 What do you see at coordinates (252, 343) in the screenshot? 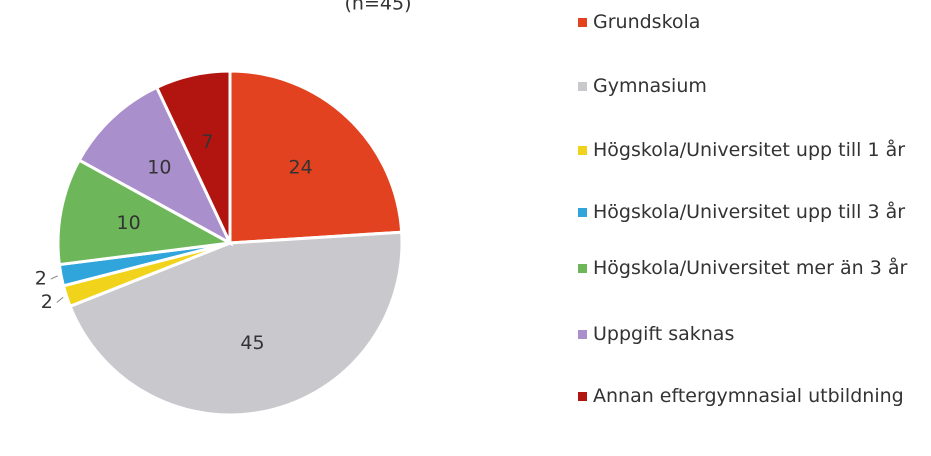
I see `data-label: 45` at bounding box center [252, 343].